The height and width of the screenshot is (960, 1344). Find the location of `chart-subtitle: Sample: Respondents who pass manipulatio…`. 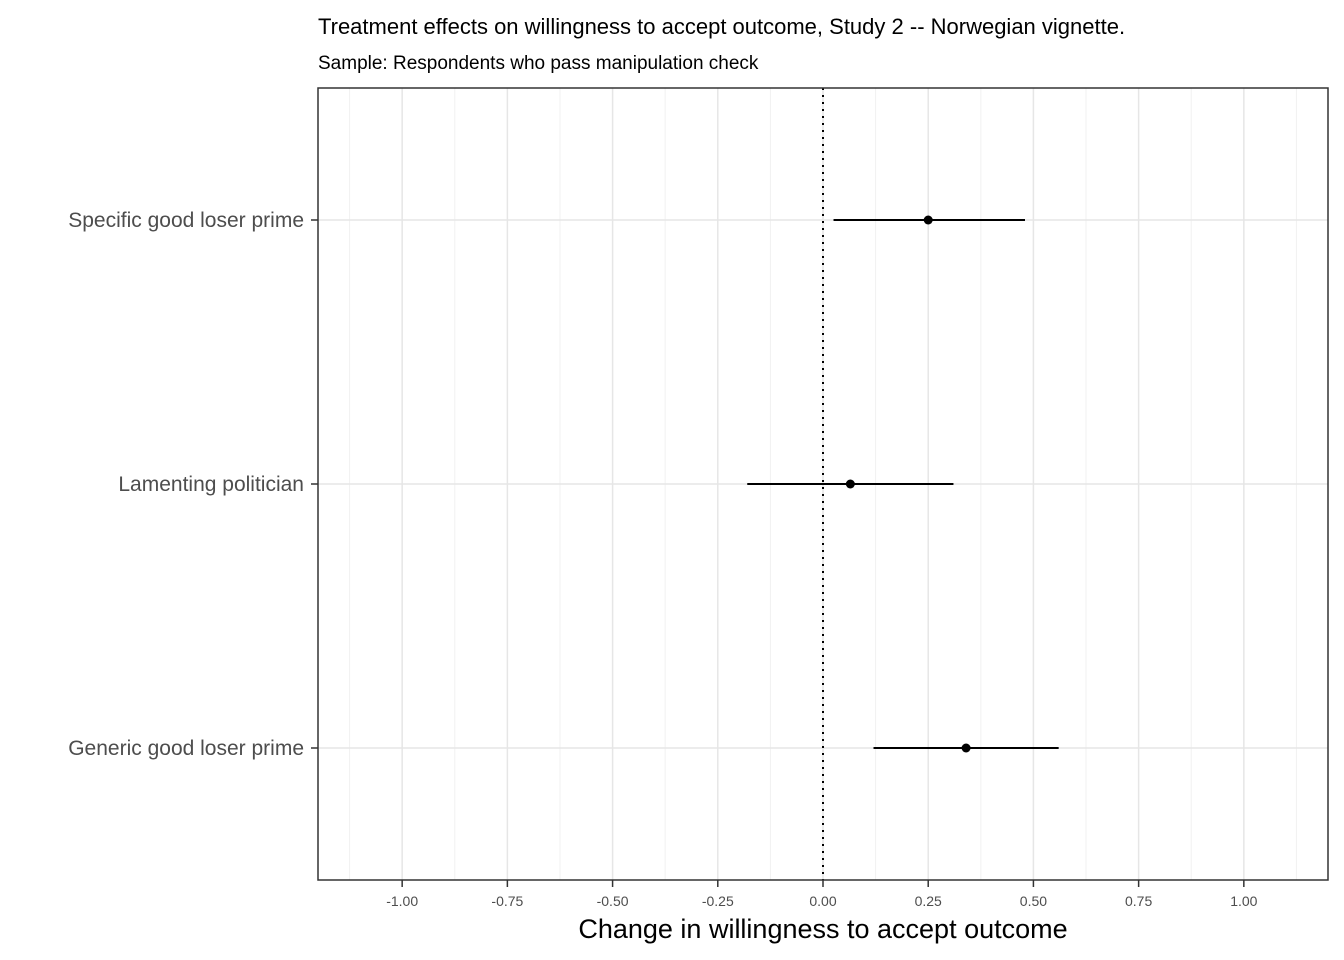

chart-subtitle: Sample: Respondents who pass manipulatio… is located at coordinates (538, 63).